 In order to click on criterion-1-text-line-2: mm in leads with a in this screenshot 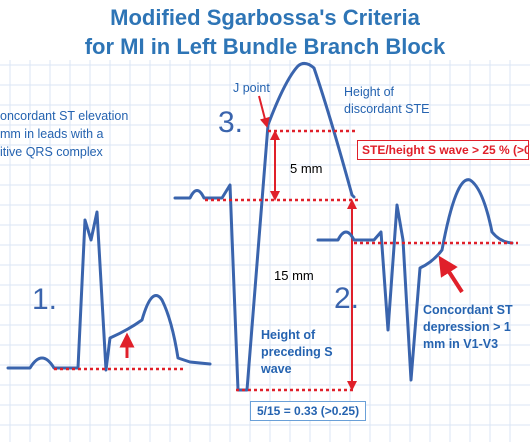, I will do `click(52, 134)`.